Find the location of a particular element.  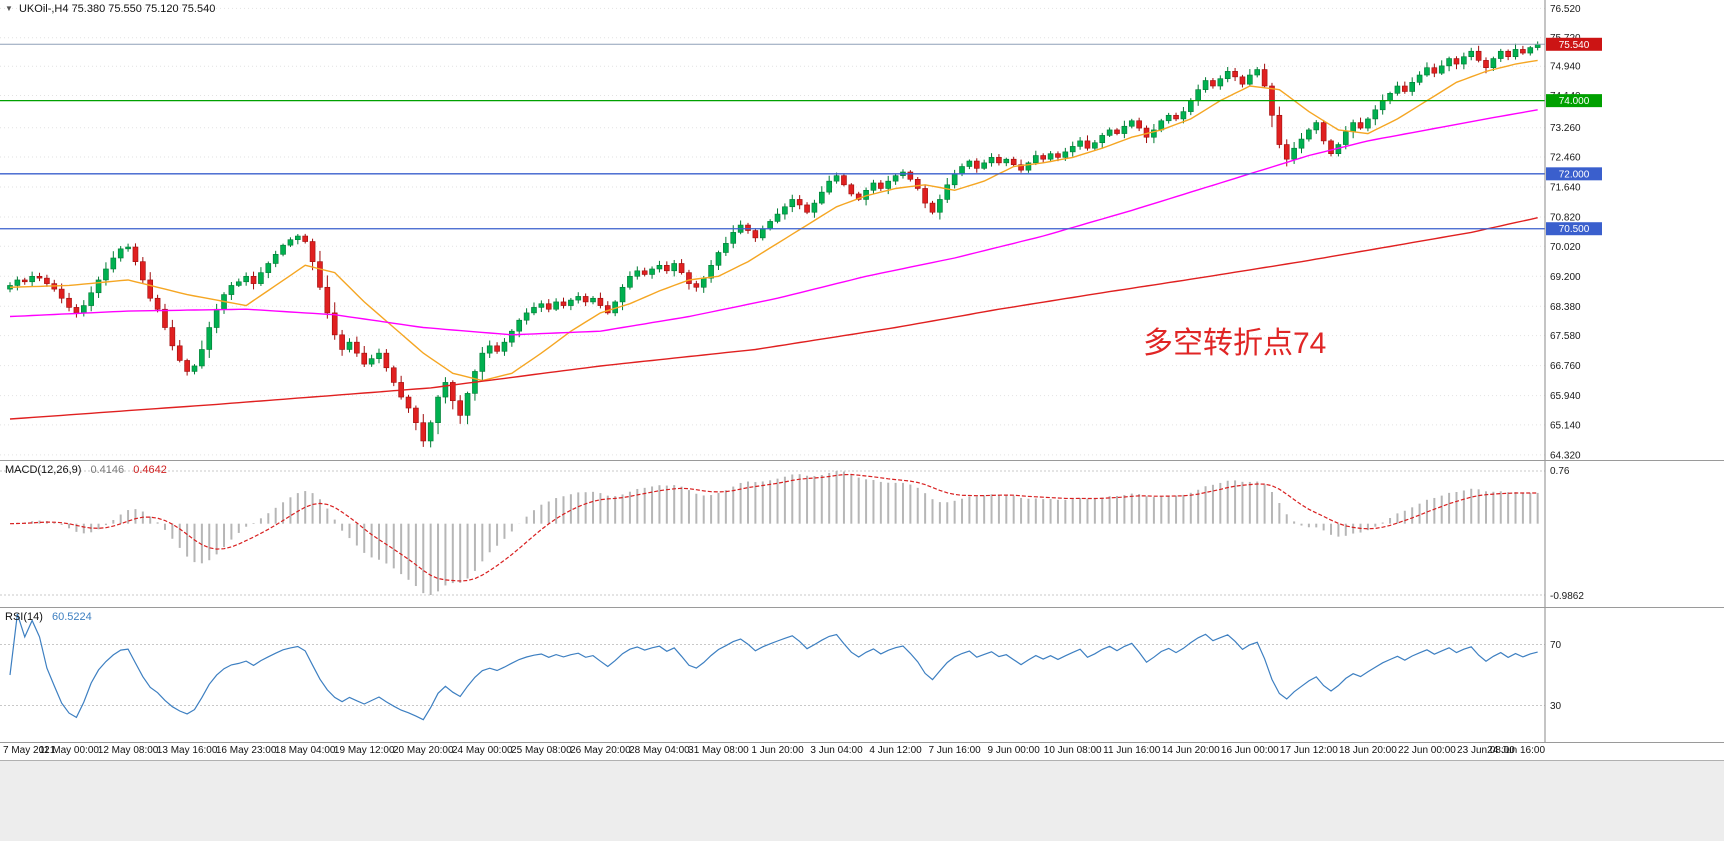

macd-signal-line is located at coordinates (773, 527).